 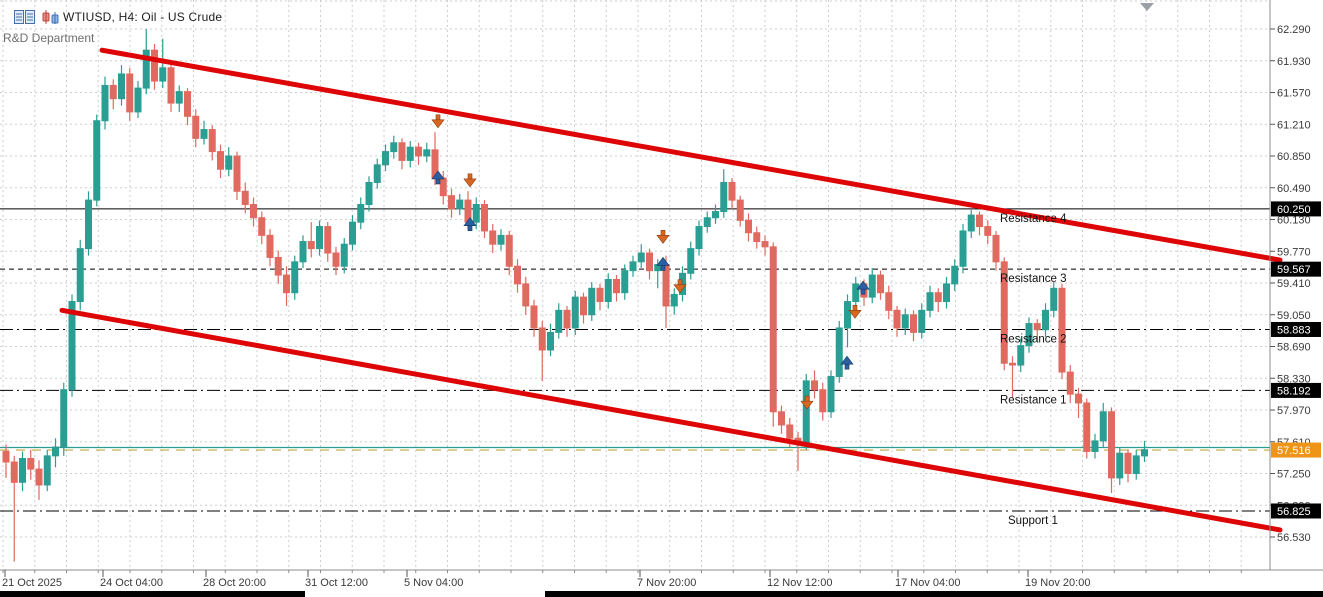 What do you see at coordinates (51, 19) in the screenshot?
I see `candlestick-chart-icon` at bounding box center [51, 19].